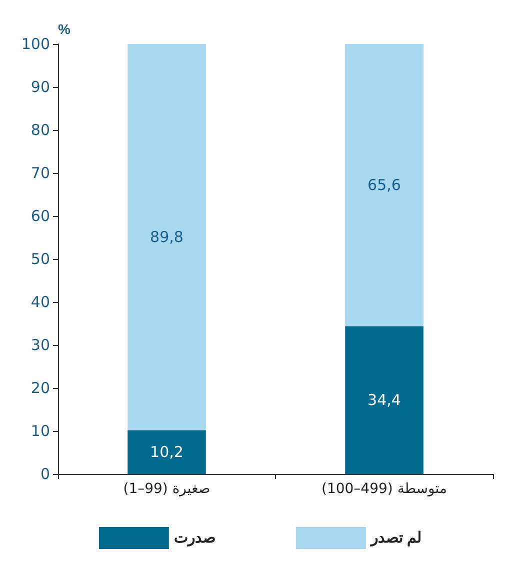 This screenshot has height=572, width=521. What do you see at coordinates (40, 259) in the screenshot?
I see `y-tick-label: 50` at bounding box center [40, 259].